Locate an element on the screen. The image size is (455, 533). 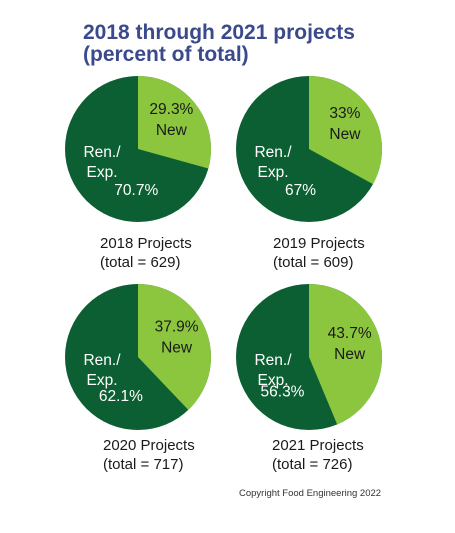
pie-caption-total: (total = 609) is located at coordinates (313, 262).